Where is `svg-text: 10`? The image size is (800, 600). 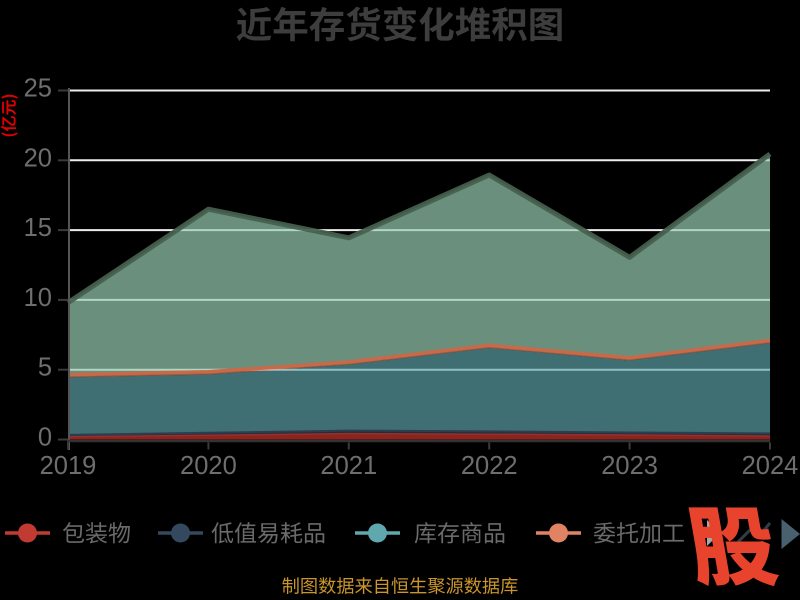 svg-text: 10 is located at coordinates (38, 298).